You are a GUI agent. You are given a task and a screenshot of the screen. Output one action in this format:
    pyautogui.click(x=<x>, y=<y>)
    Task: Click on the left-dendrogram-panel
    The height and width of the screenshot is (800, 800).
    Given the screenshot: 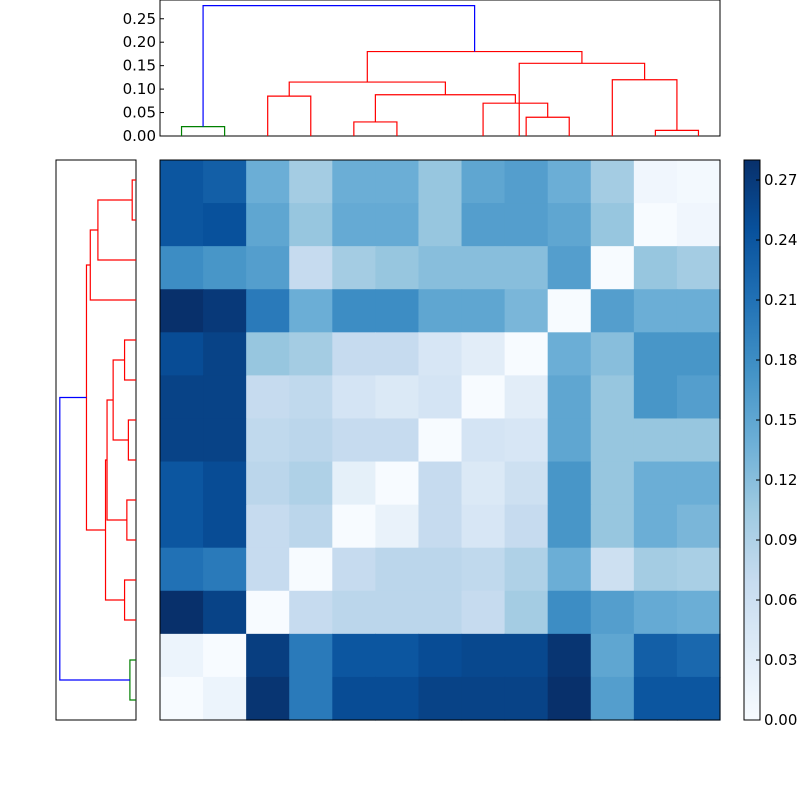 What is the action you would take?
    pyautogui.click(x=96, y=440)
    